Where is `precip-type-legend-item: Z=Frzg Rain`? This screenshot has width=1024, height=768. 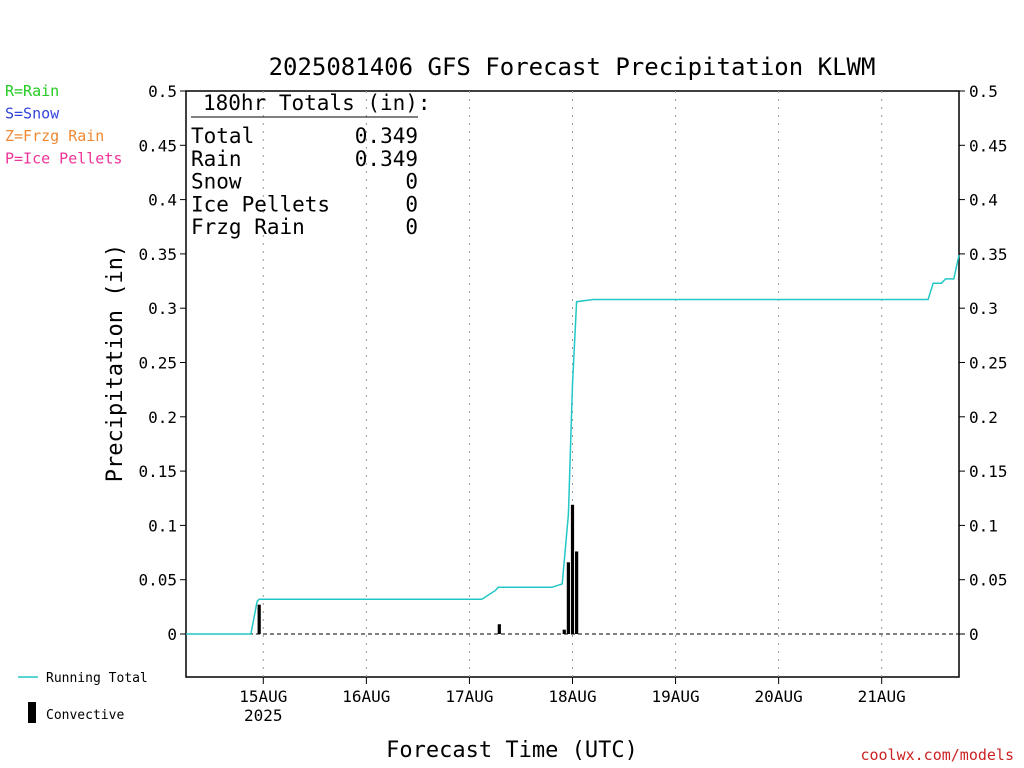 precip-type-legend-item: Z=Frzg Rain is located at coordinates (54, 136).